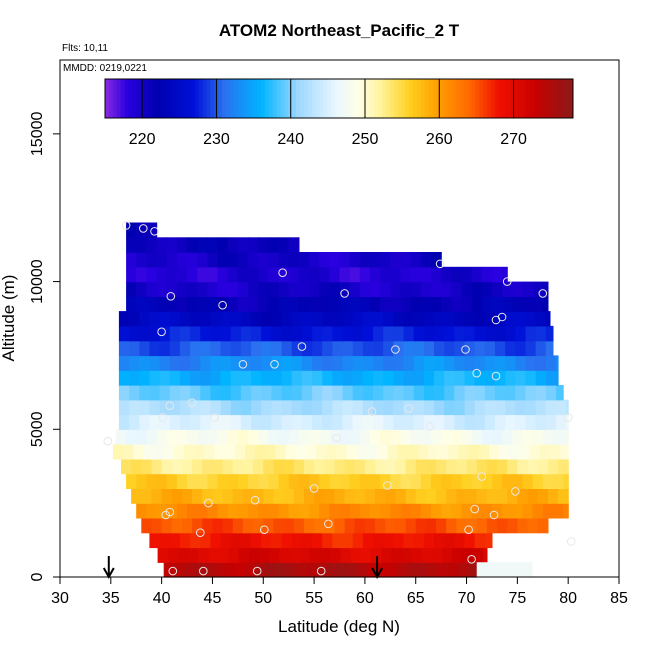 Image resolution: width=650 pixels, height=650 pixels. Describe the element at coordinates (339, 30) in the screenshot. I see `chart-title: ATOM2 Northeast_Pacific_2 T` at that location.